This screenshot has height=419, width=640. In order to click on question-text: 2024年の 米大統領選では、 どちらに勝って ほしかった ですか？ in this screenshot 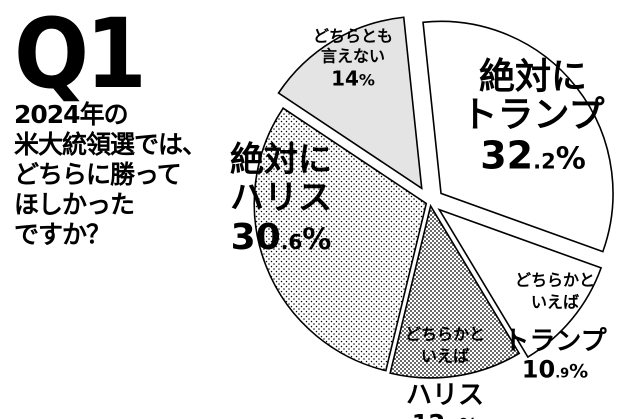, I will do `click(129, 175)`.